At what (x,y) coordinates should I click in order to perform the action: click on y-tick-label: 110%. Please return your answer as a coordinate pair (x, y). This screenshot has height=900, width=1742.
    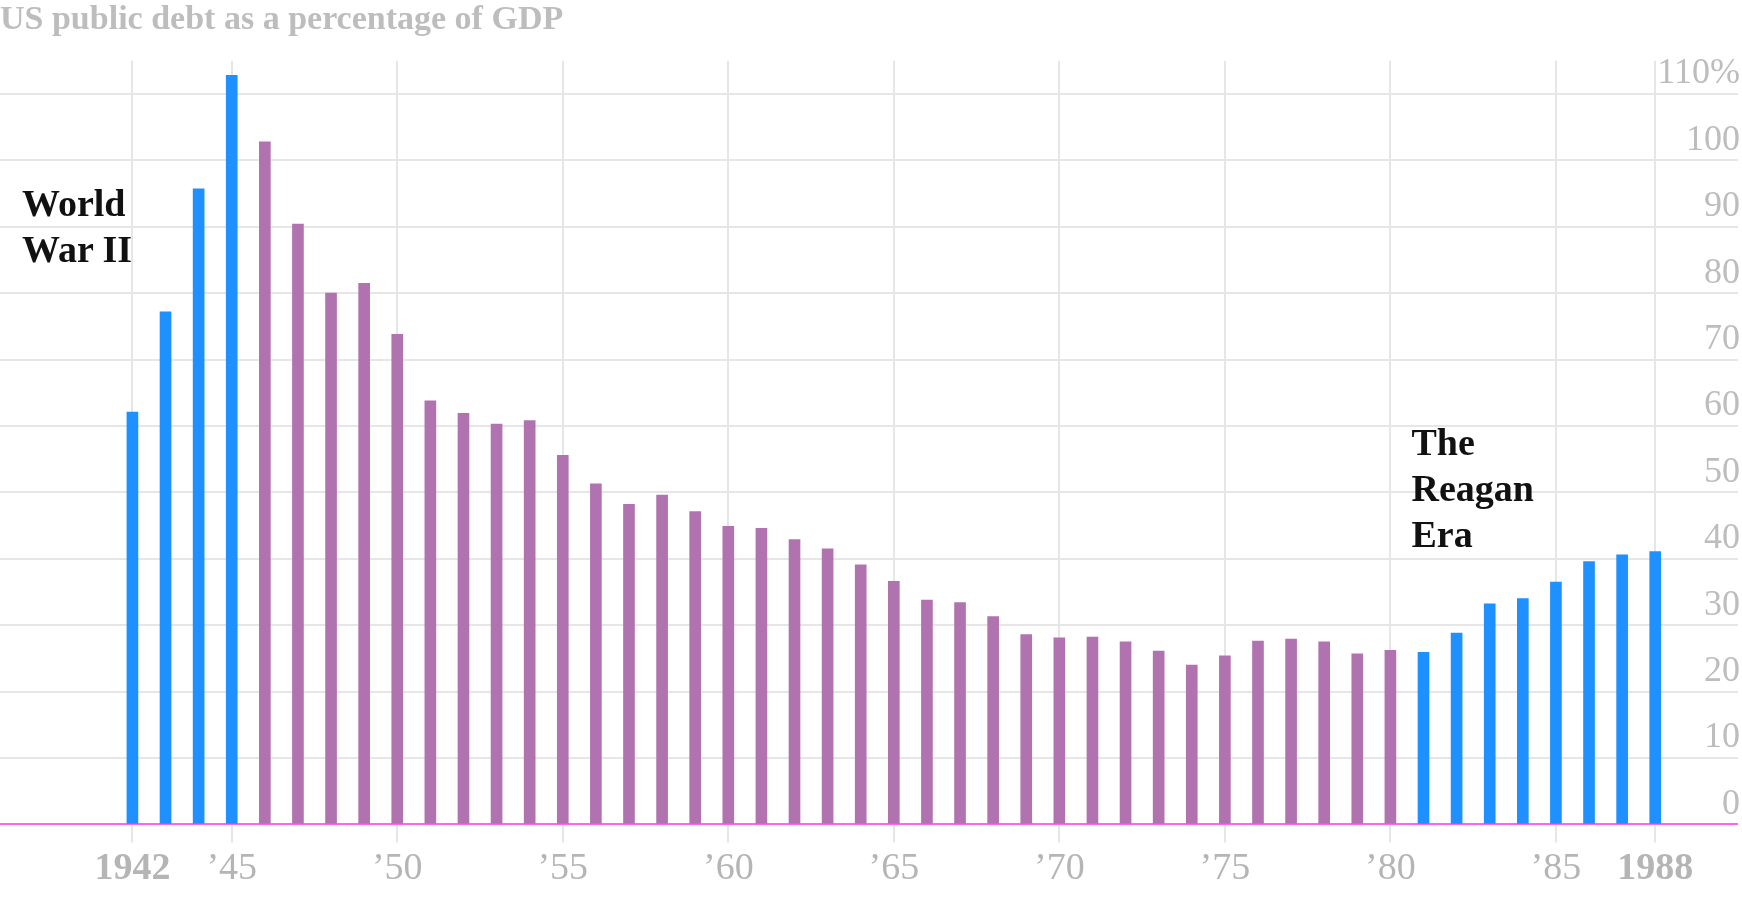
    Looking at the image, I should click on (1698, 71).